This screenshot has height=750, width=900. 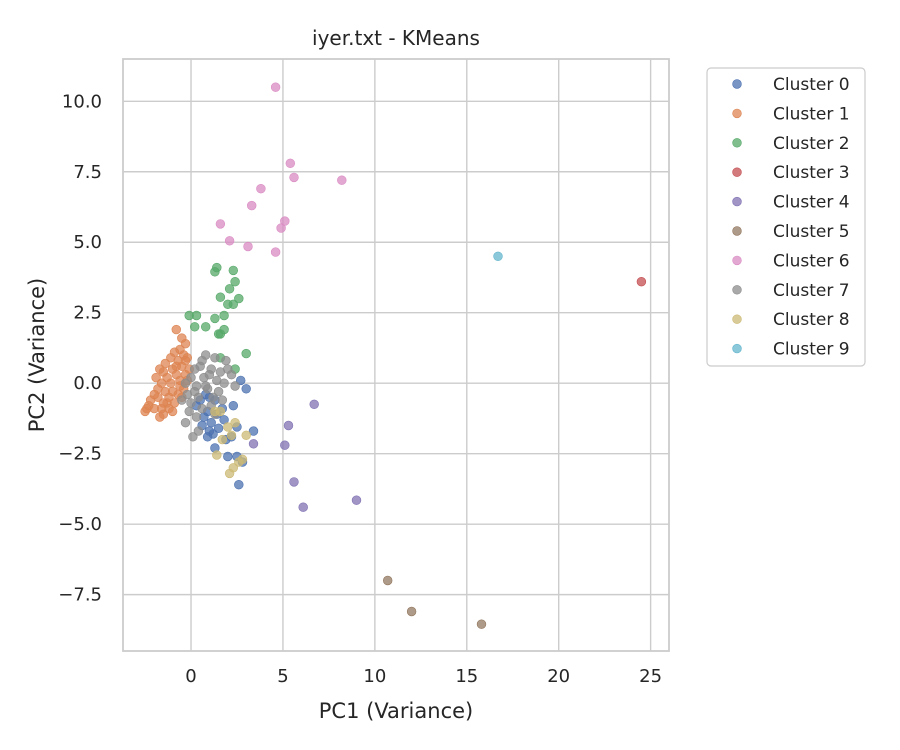 I want to click on legend-label: Cluster 1, so click(x=811, y=114).